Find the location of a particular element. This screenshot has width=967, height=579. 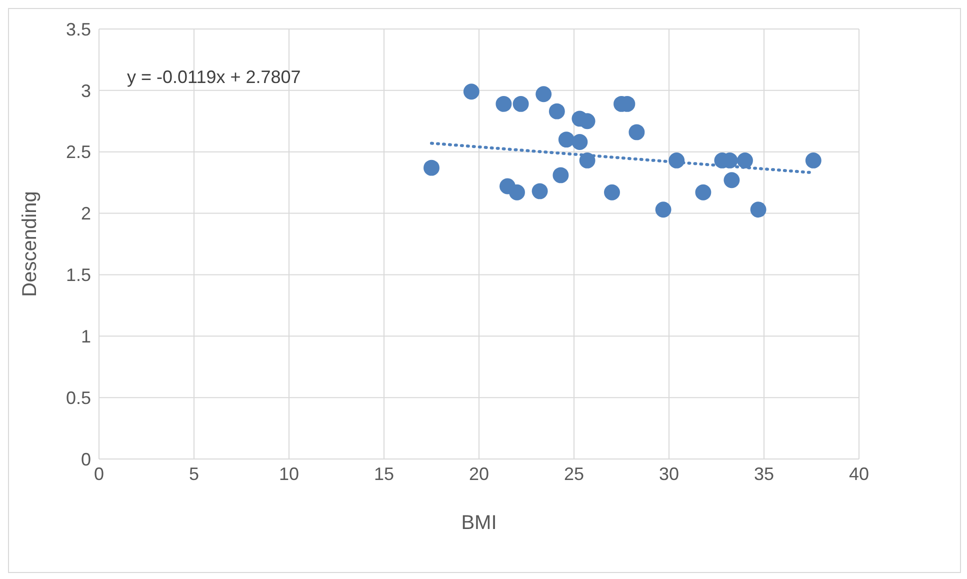

x-tick-label: 0 is located at coordinates (99, 474).